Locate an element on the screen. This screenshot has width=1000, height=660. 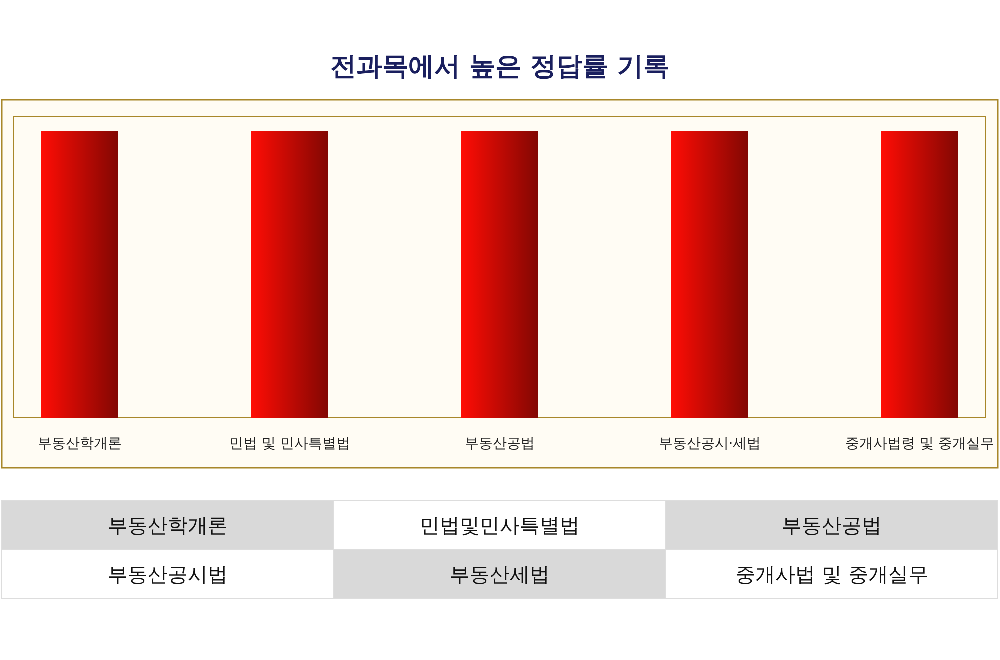
text: 부동산학개론 is located at coordinates (168, 526).